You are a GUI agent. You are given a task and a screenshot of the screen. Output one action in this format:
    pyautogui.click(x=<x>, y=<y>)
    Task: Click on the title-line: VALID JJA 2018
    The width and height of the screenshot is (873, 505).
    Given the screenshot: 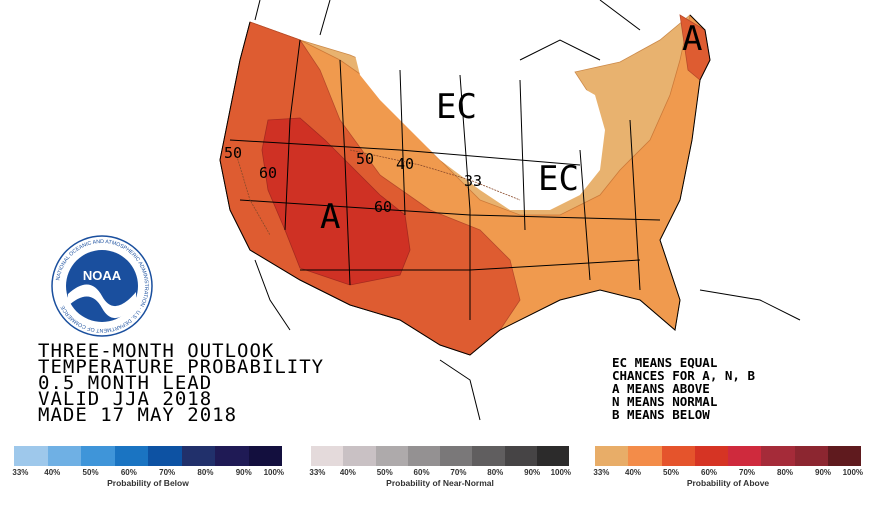 What is the action you would take?
    pyautogui.click(x=125, y=399)
    